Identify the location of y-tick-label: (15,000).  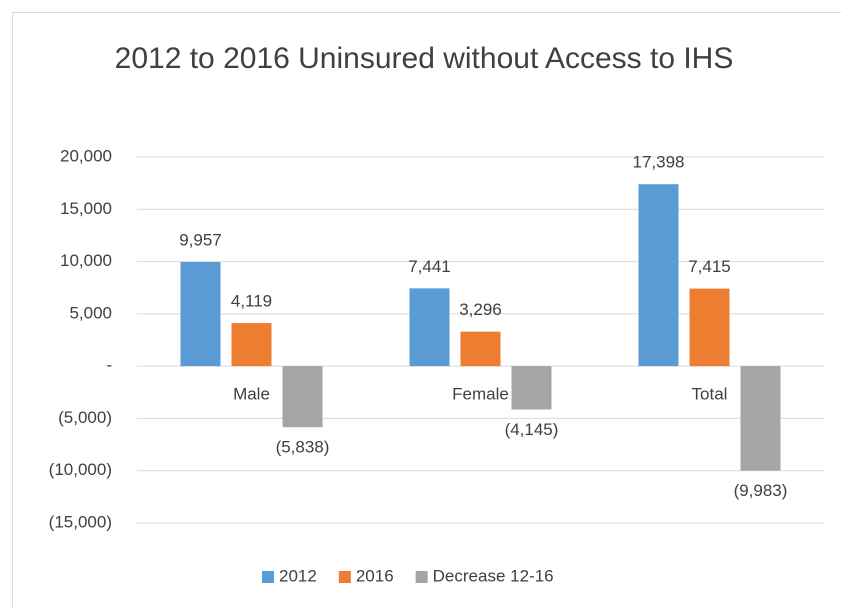
(80, 521).